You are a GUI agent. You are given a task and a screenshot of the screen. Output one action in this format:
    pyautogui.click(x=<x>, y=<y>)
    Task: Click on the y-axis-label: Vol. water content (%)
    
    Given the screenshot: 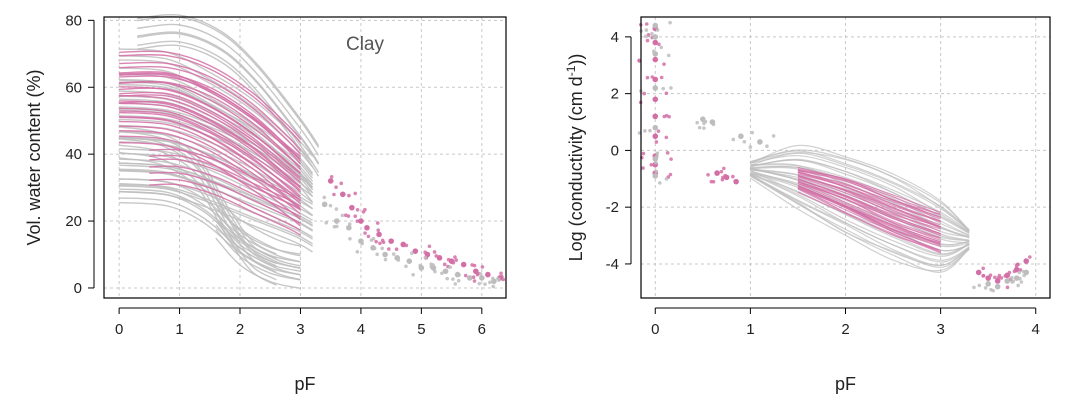 What is the action you would take?
    pyautogui.click(x=34, y=157)
    